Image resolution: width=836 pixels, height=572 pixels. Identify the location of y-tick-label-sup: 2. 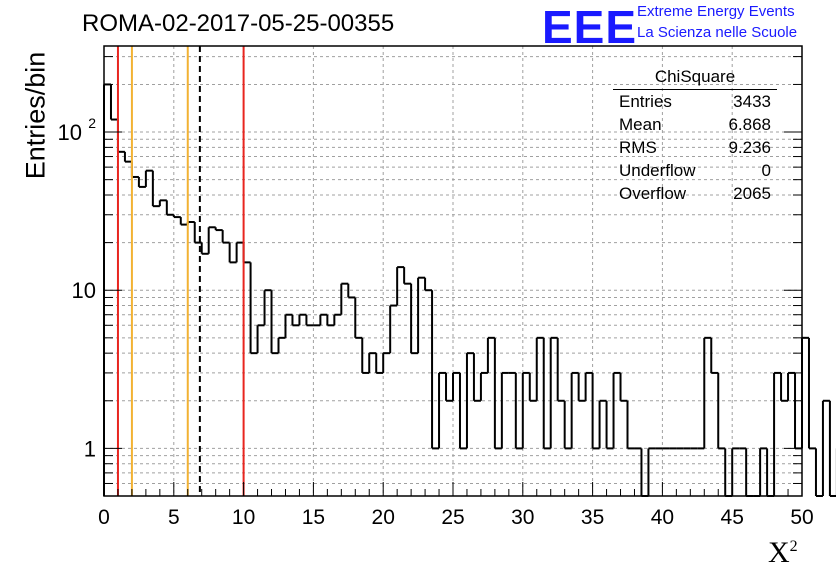
(92, 123).